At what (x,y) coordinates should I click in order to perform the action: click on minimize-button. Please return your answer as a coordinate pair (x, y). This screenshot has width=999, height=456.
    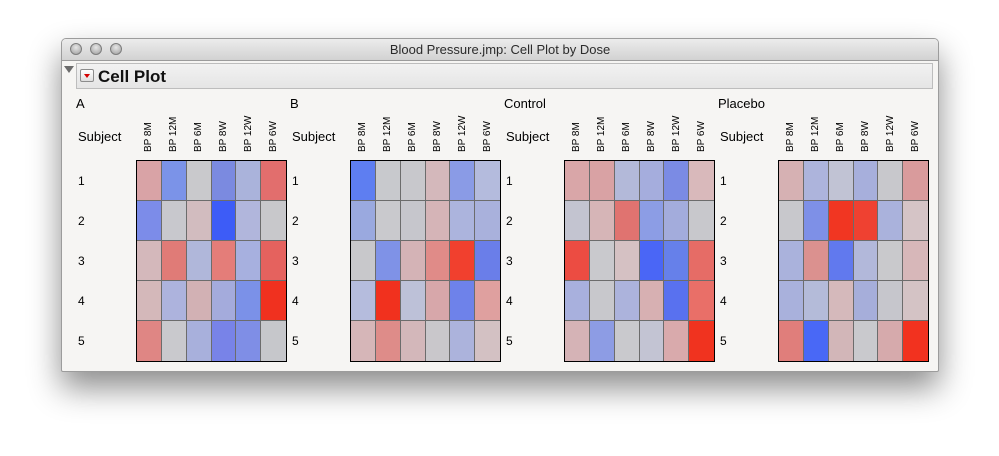
    Looking at the image, I should click on (96, 49).